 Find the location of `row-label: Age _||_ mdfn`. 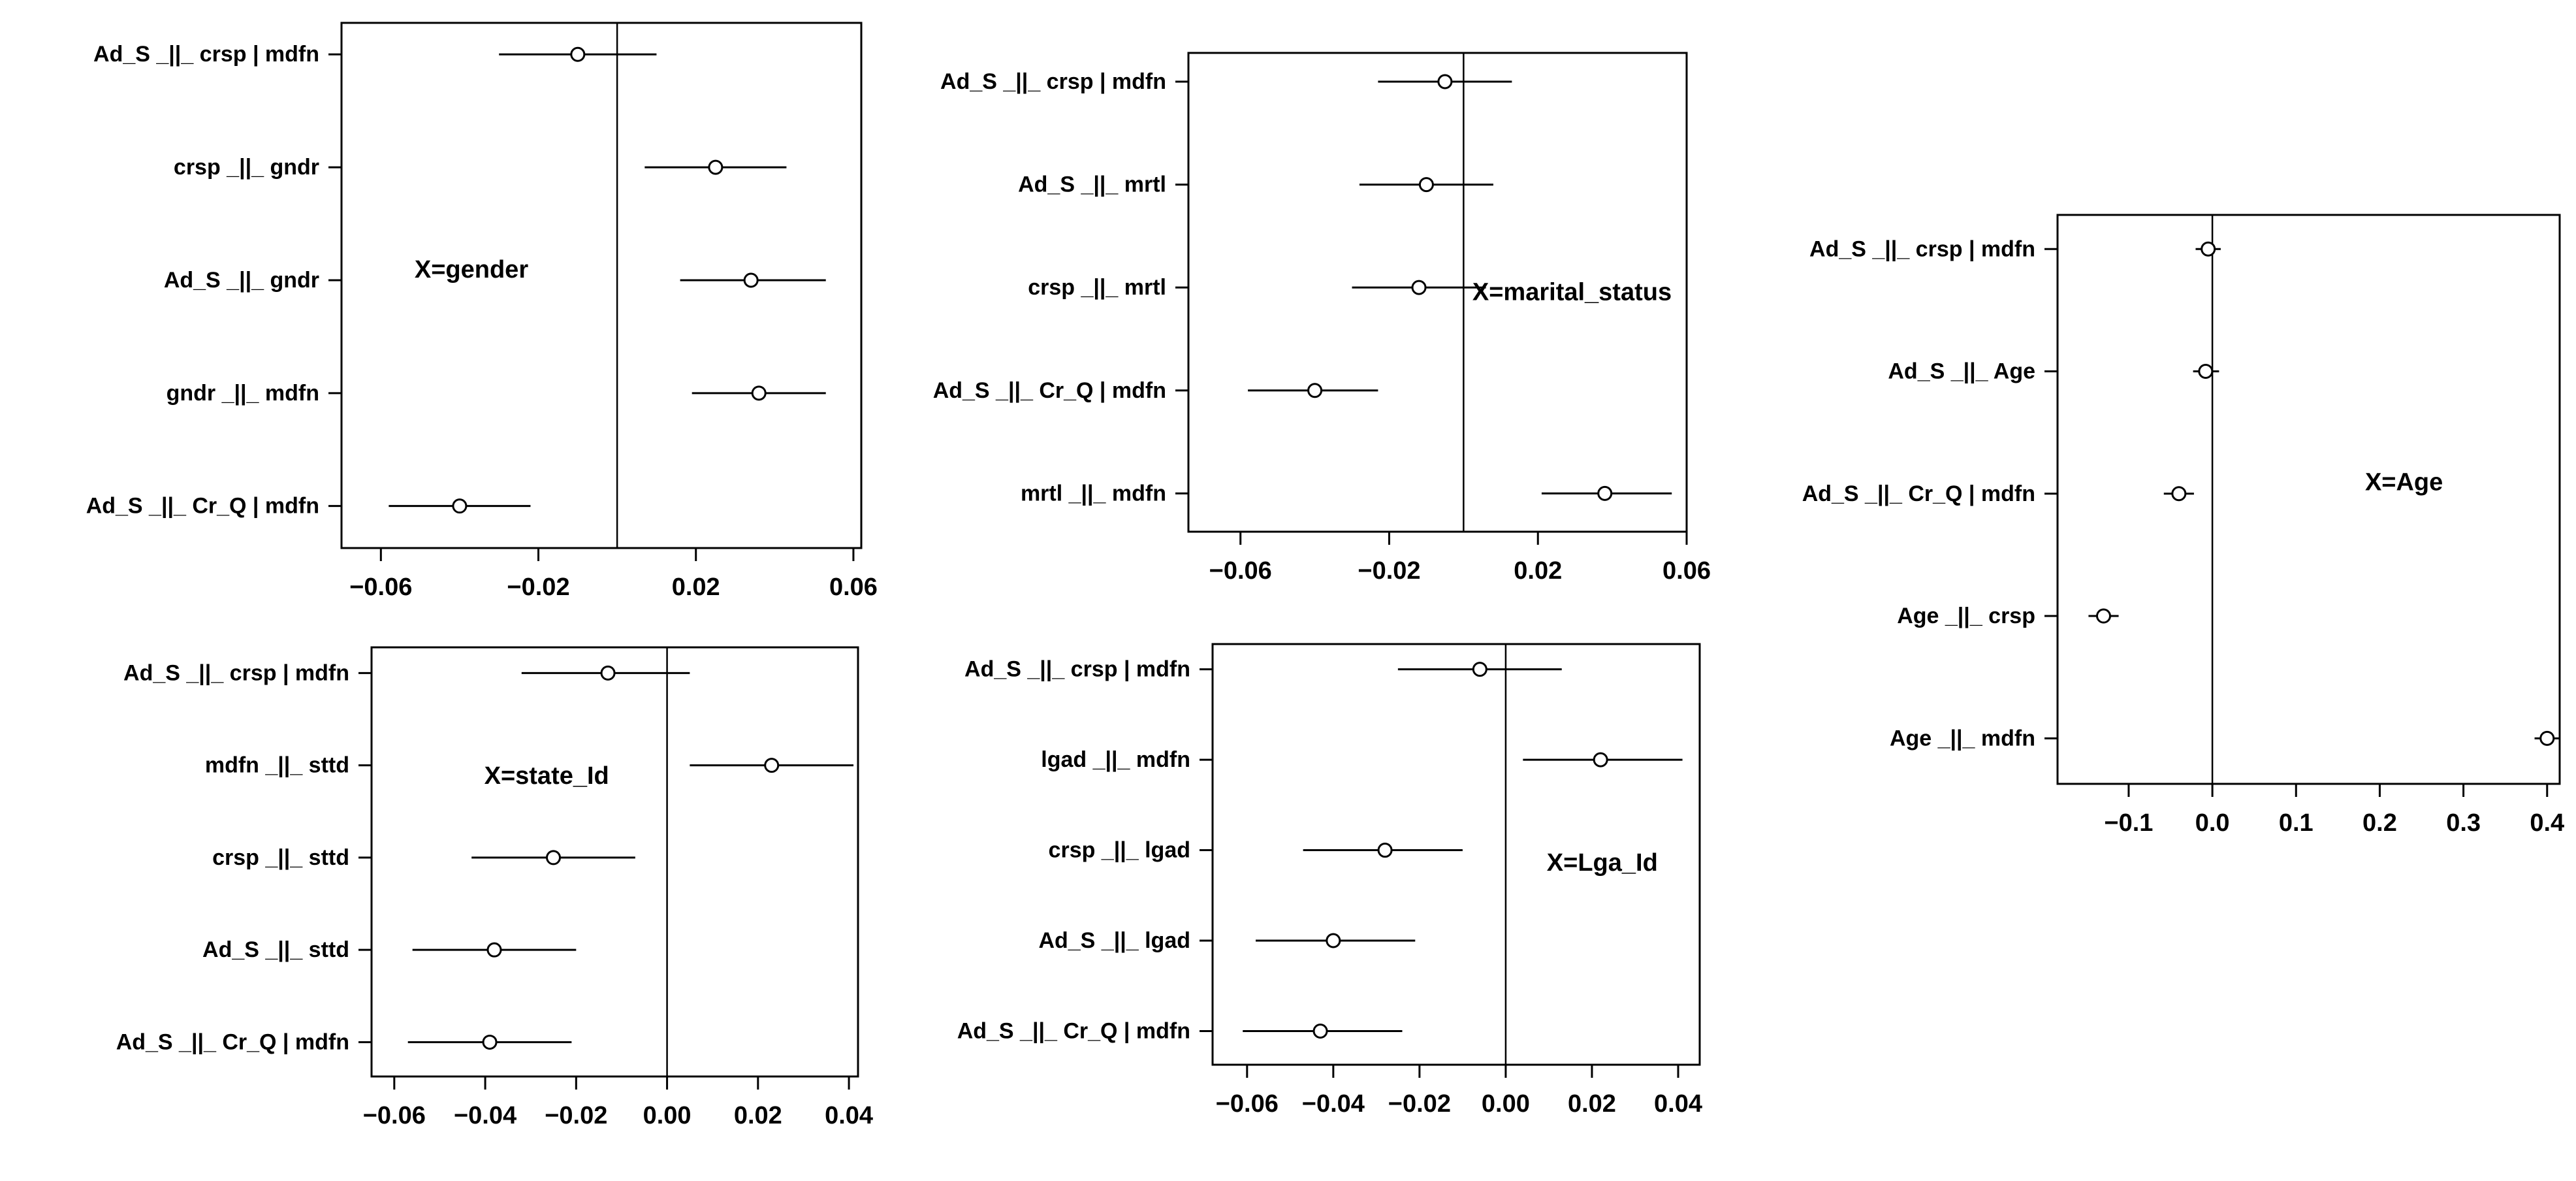

row-label: Age _||_ mdfn is located at coordinates (1963, 738).